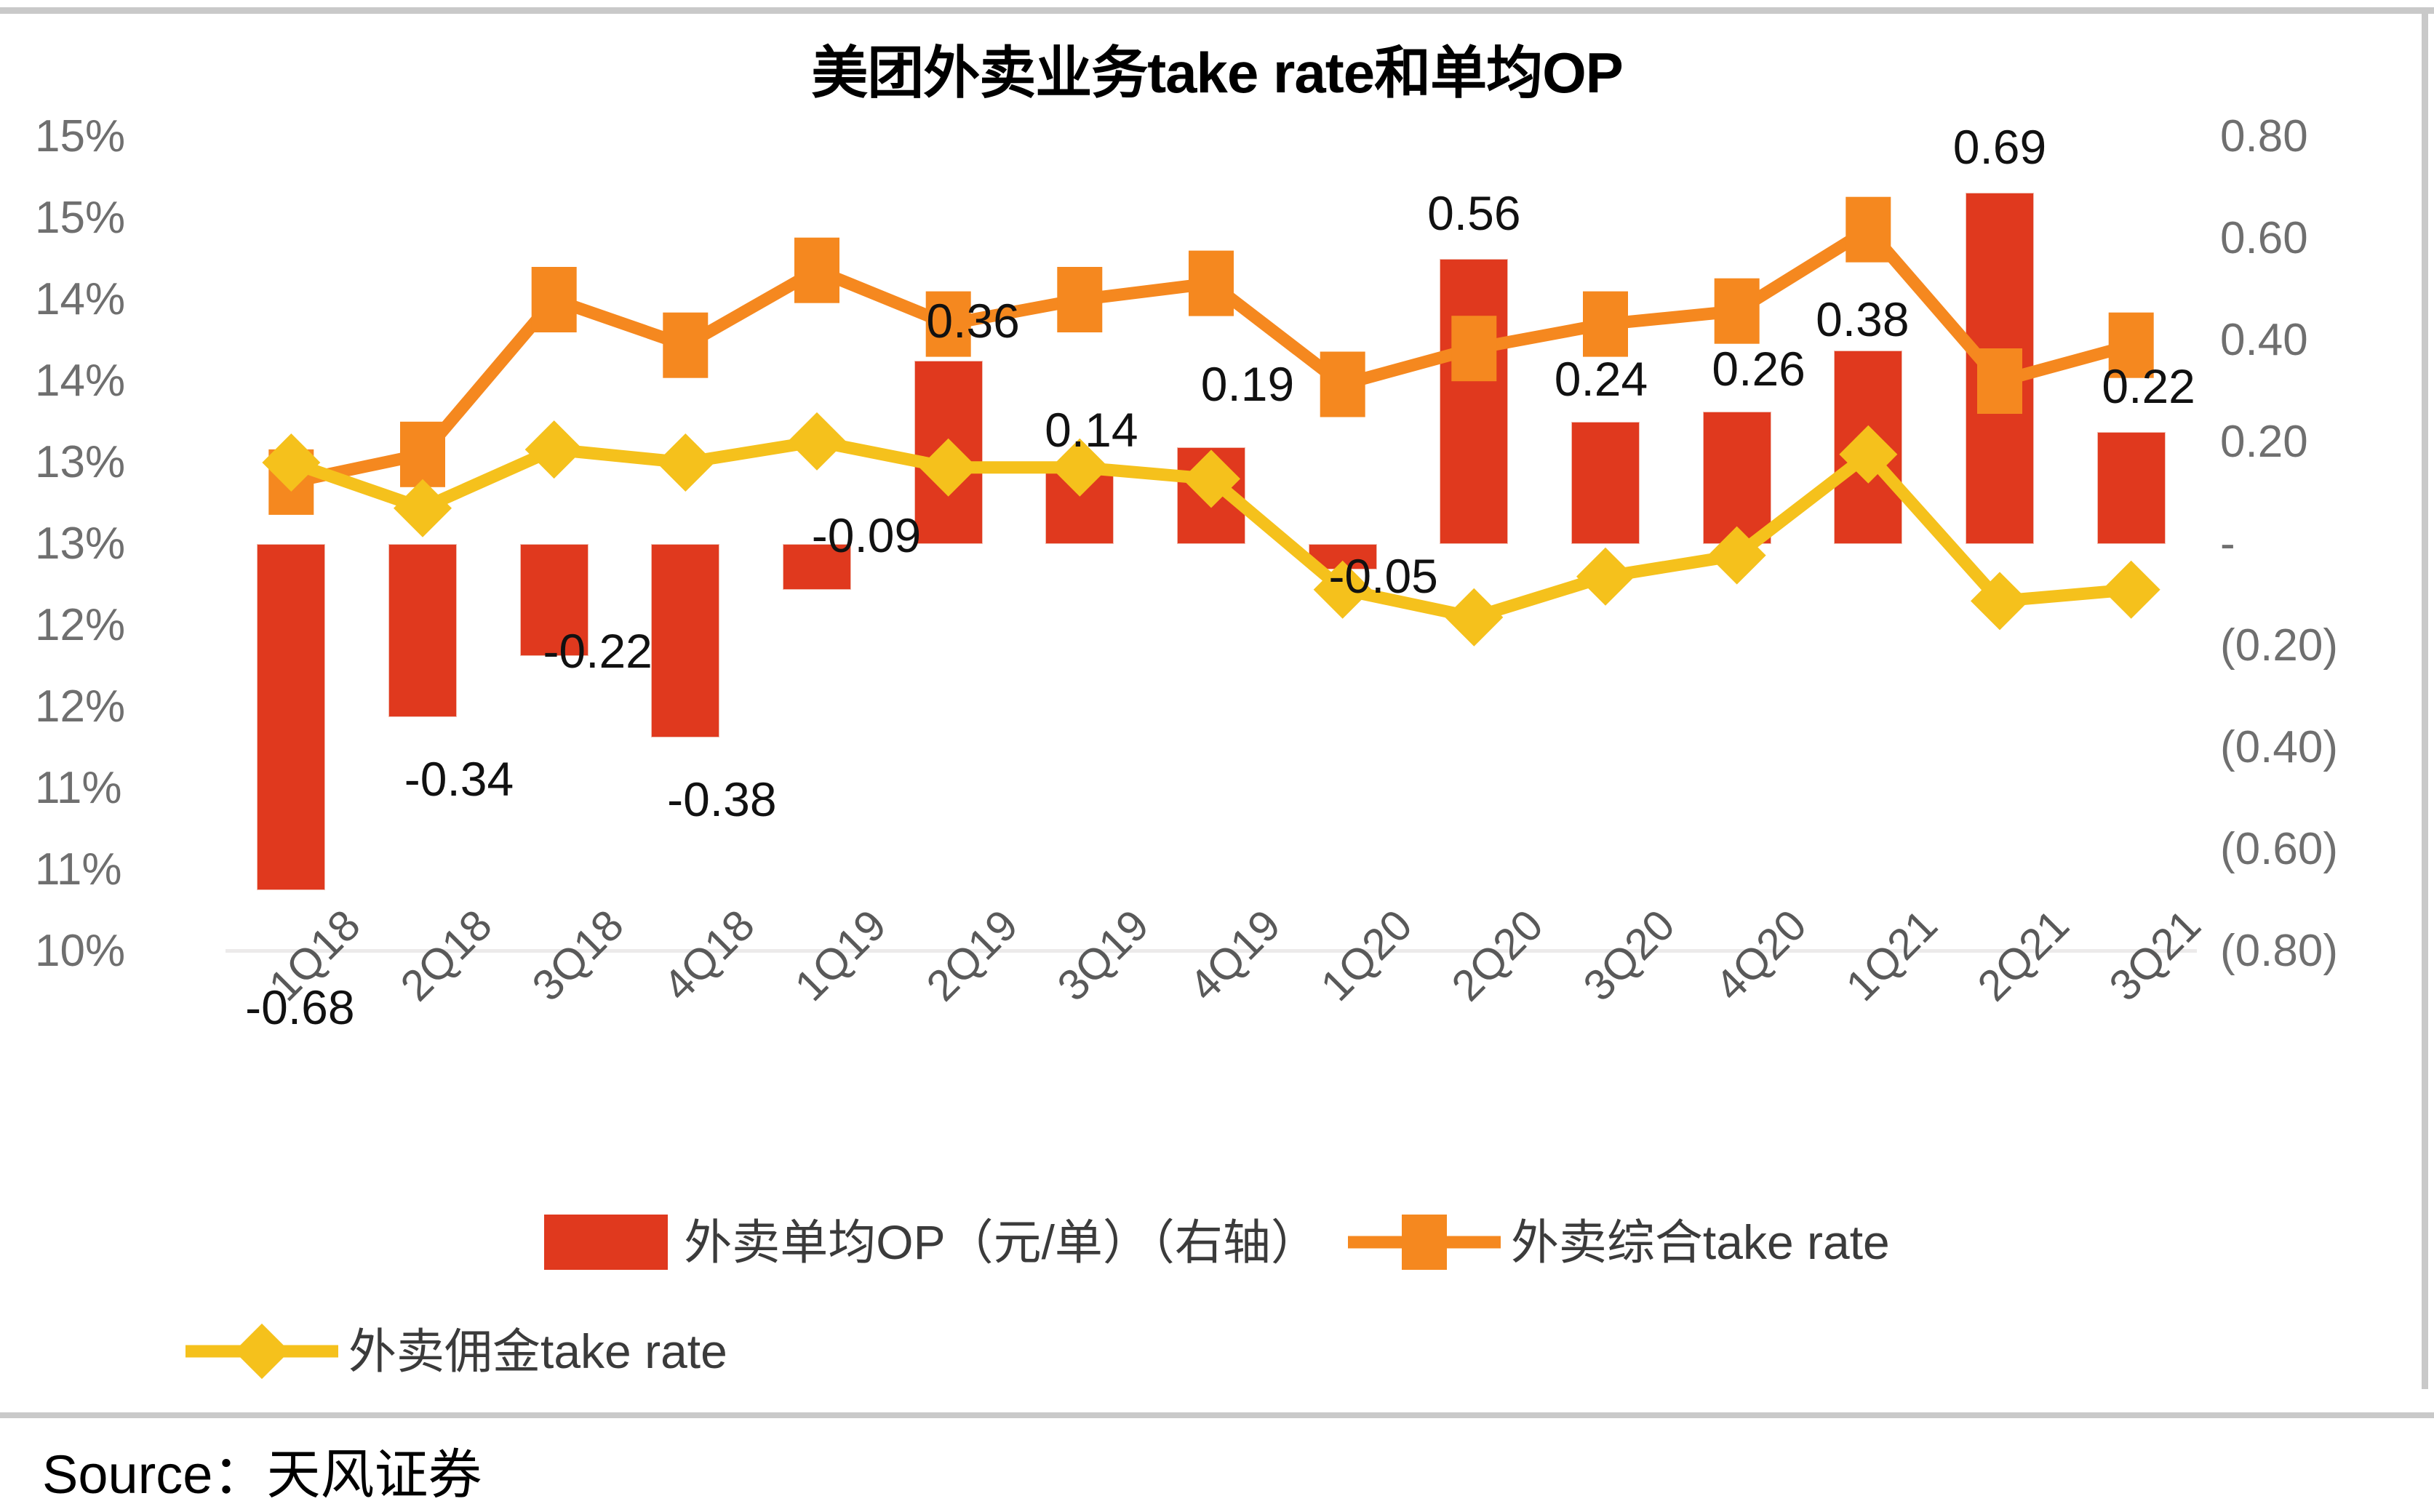 The width and height of the screenshot is (2434, 1512). What do you see at coordinates (1424, 1242) in the screenshot?
I see `line-square-marker-icon` at bounding box center [1424, 1242].